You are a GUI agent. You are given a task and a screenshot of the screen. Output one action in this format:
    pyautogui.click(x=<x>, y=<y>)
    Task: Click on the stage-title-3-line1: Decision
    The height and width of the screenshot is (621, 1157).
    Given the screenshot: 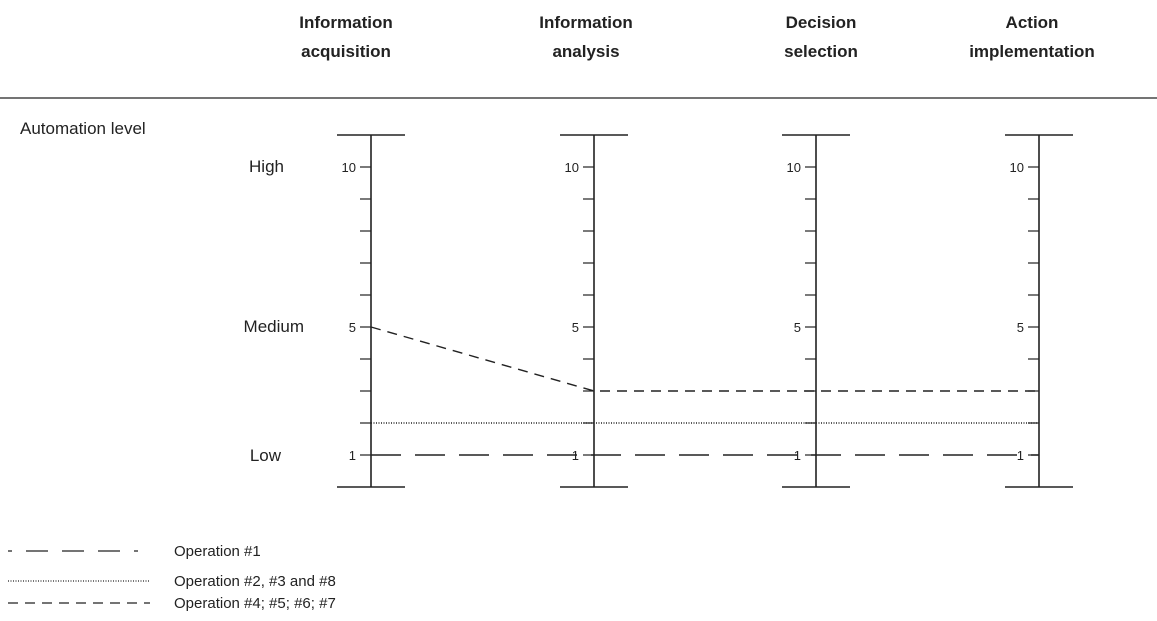 What is the action you would take?
    pyautogui.click(x=821, y=22)
    